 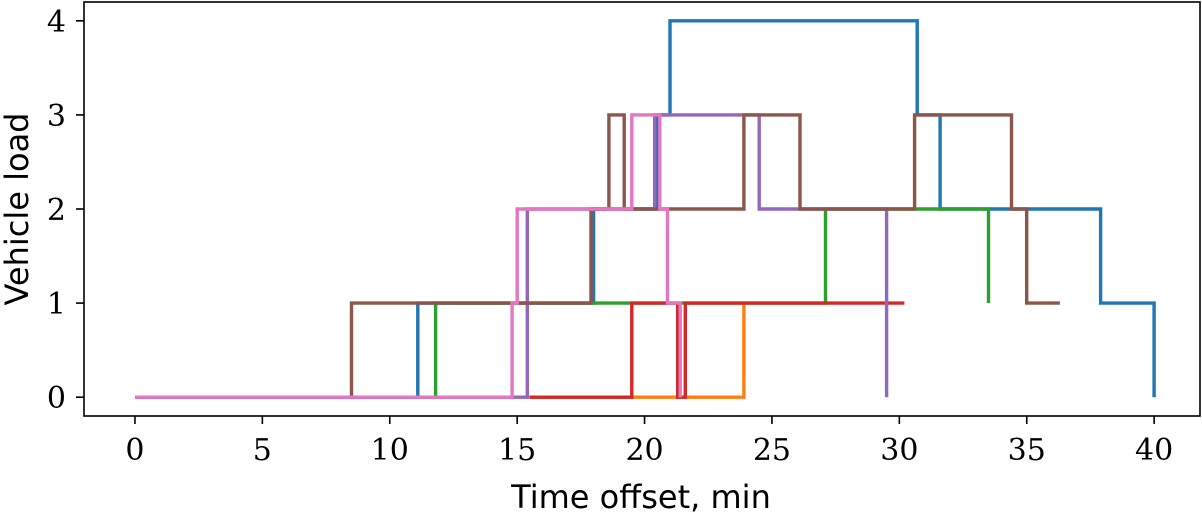 I want to click on x-axis: 0 5 10 15 20 25 30 35 40, so click(x=649, y=442).